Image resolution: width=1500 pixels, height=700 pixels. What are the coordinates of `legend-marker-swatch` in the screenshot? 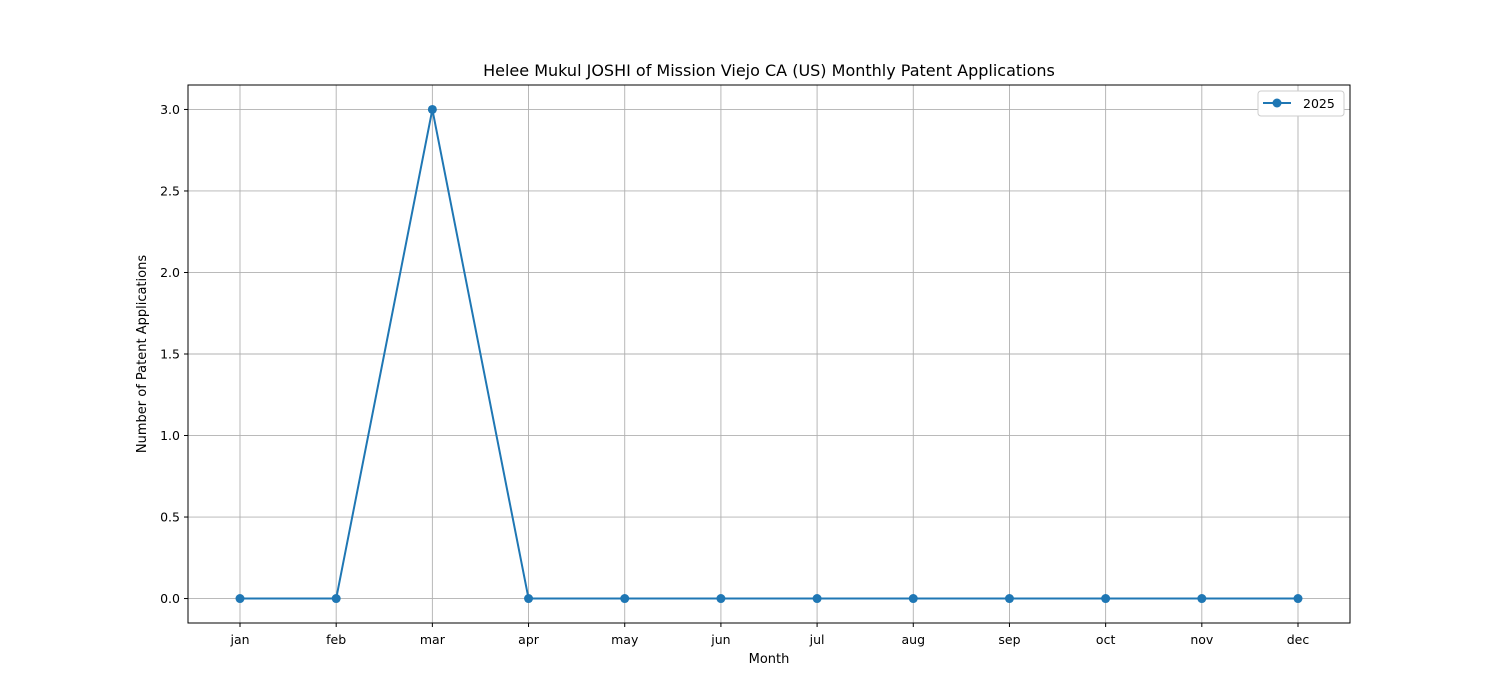 It's located at (1277, 103).